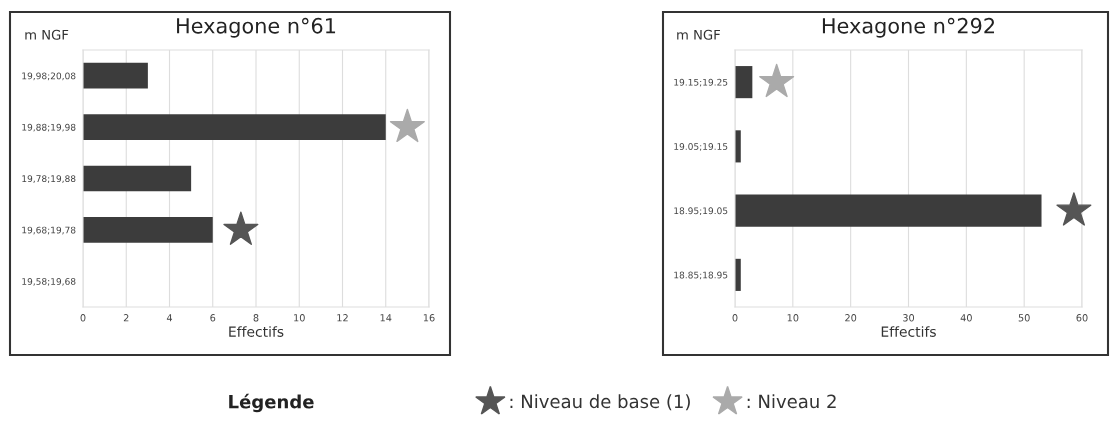  What do you see at coordinates (701, 147) in the screenshot?
I see `y-tick-label: 19.05;19.15` at bounding box center [701, 147].